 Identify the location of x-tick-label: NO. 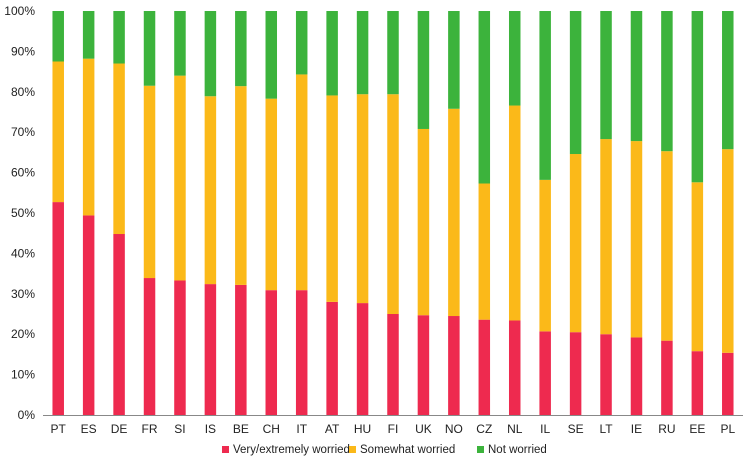
(454, 429).